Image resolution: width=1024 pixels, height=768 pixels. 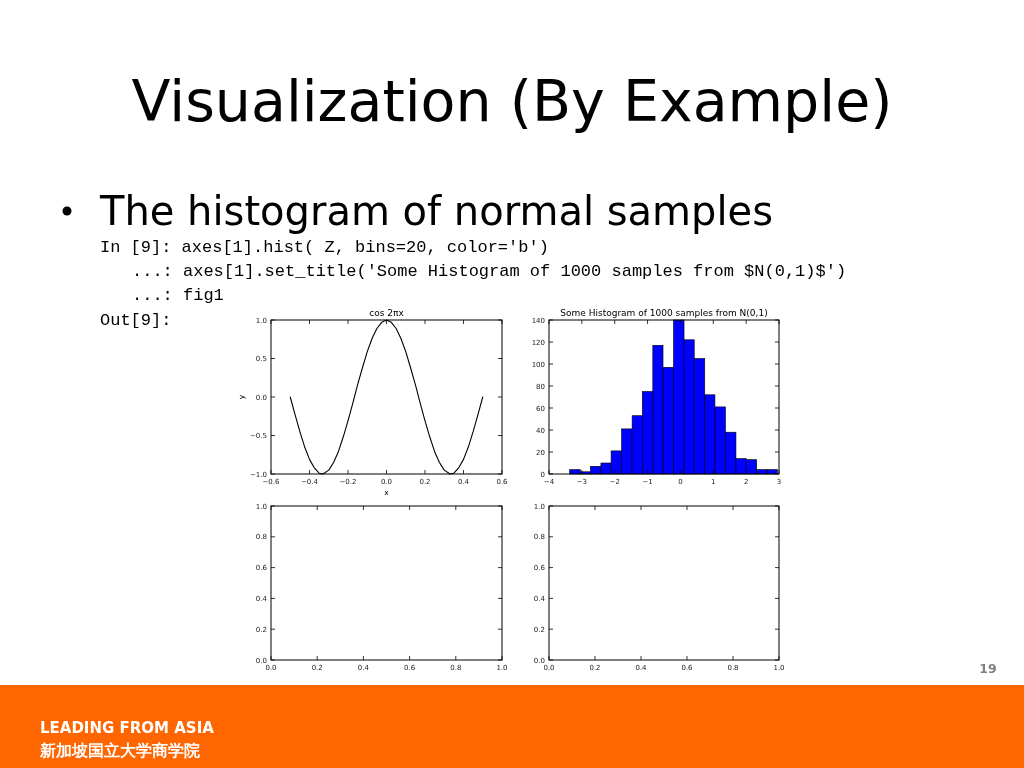 I want to click on title: Some Histogram of 1000 samples from N(0,1), so click(x=664, y=313).